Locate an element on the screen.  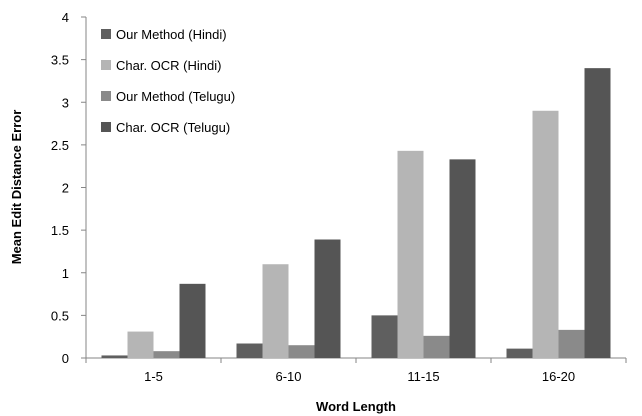
y-tick-label: 4 is located at coordinates (65, 17).